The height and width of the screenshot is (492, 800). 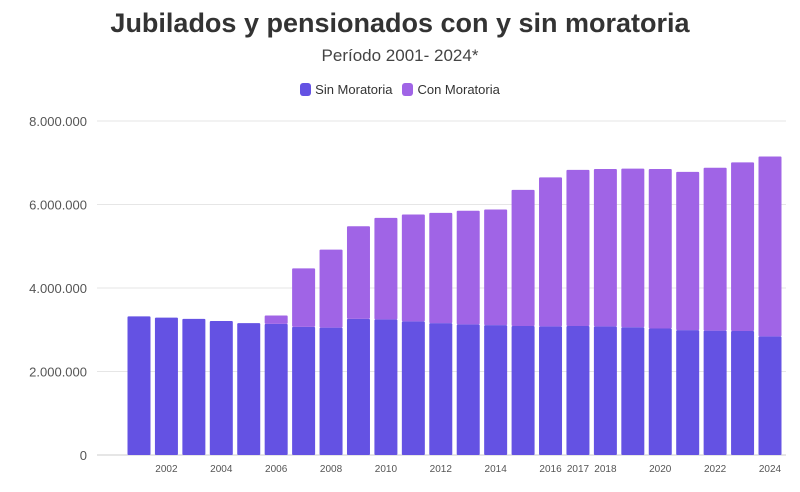 What do you see at coordinates (605, 248) in the screenshot?
I see `bar-con-moratoria-2018` at bounding box center [605, 248].